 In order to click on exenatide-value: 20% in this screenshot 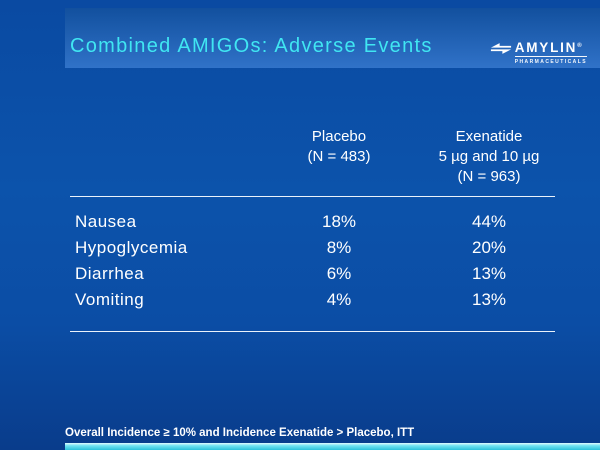, I will do `click(489, 247)`.